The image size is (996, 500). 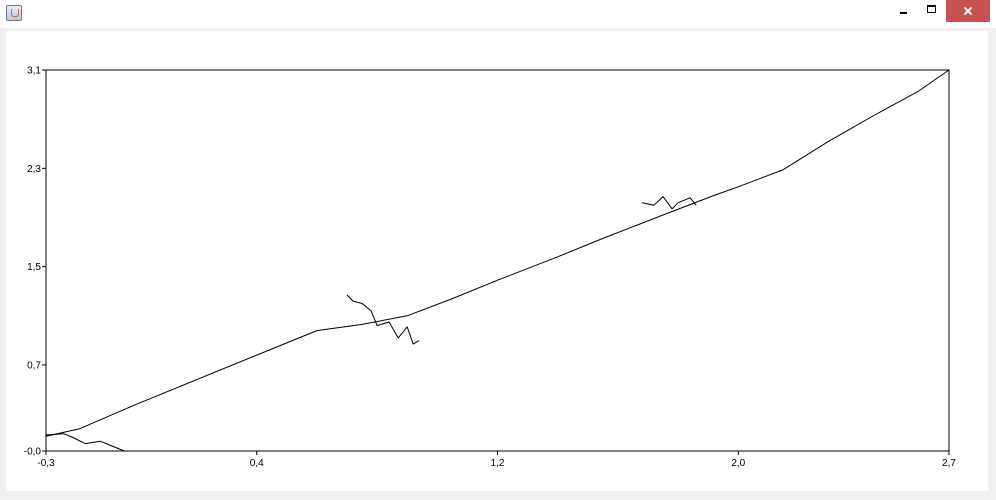 What do you see at coordinates (498, 14) in the screenshot?
I see `title-bar` at bounding box center [498, 14].